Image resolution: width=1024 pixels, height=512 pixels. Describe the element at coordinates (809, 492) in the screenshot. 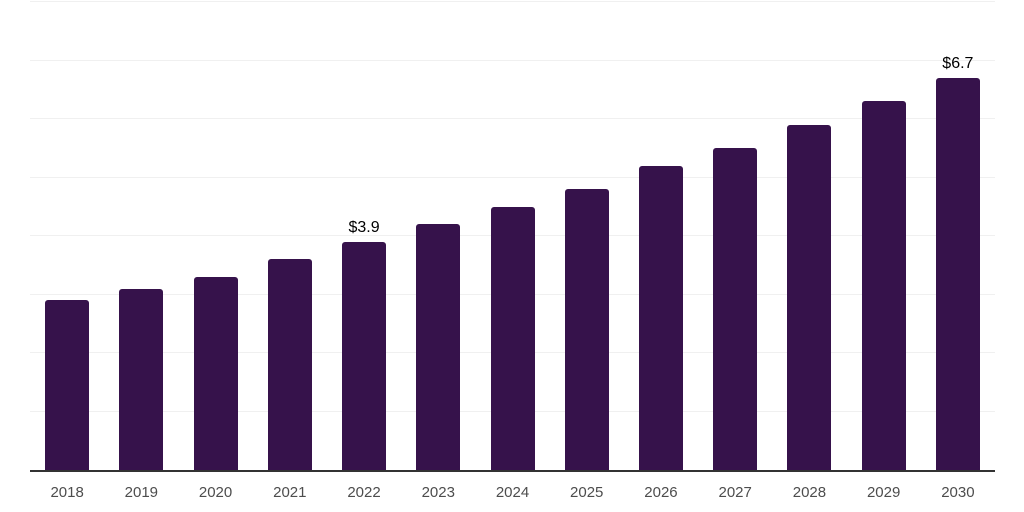

I see `x-axis-label-2028: 2028` at that location.